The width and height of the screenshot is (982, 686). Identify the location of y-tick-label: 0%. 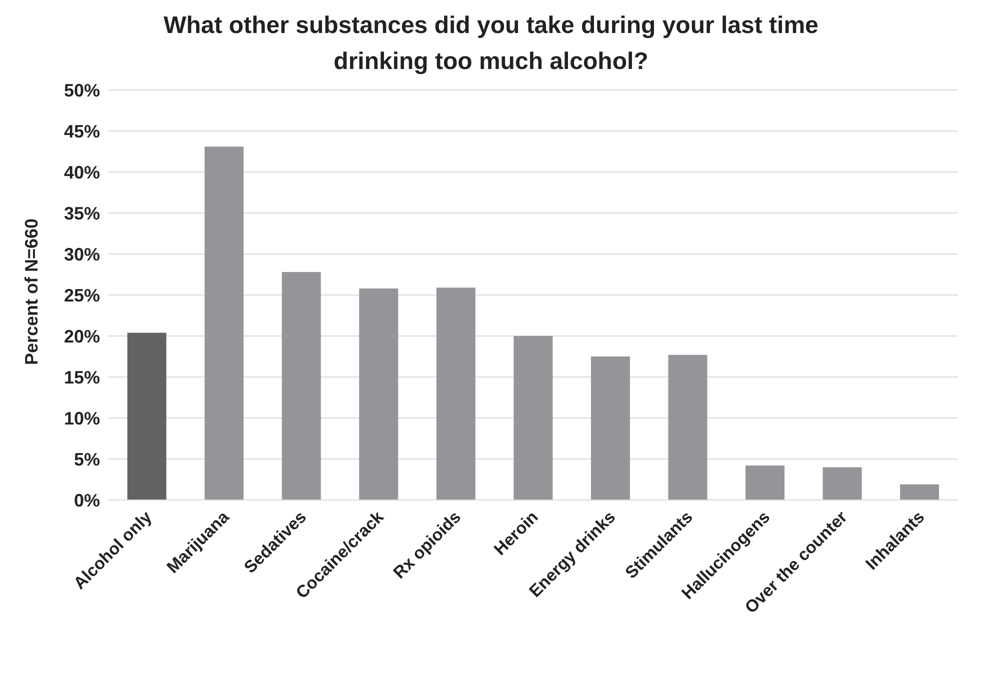
(87, 500).